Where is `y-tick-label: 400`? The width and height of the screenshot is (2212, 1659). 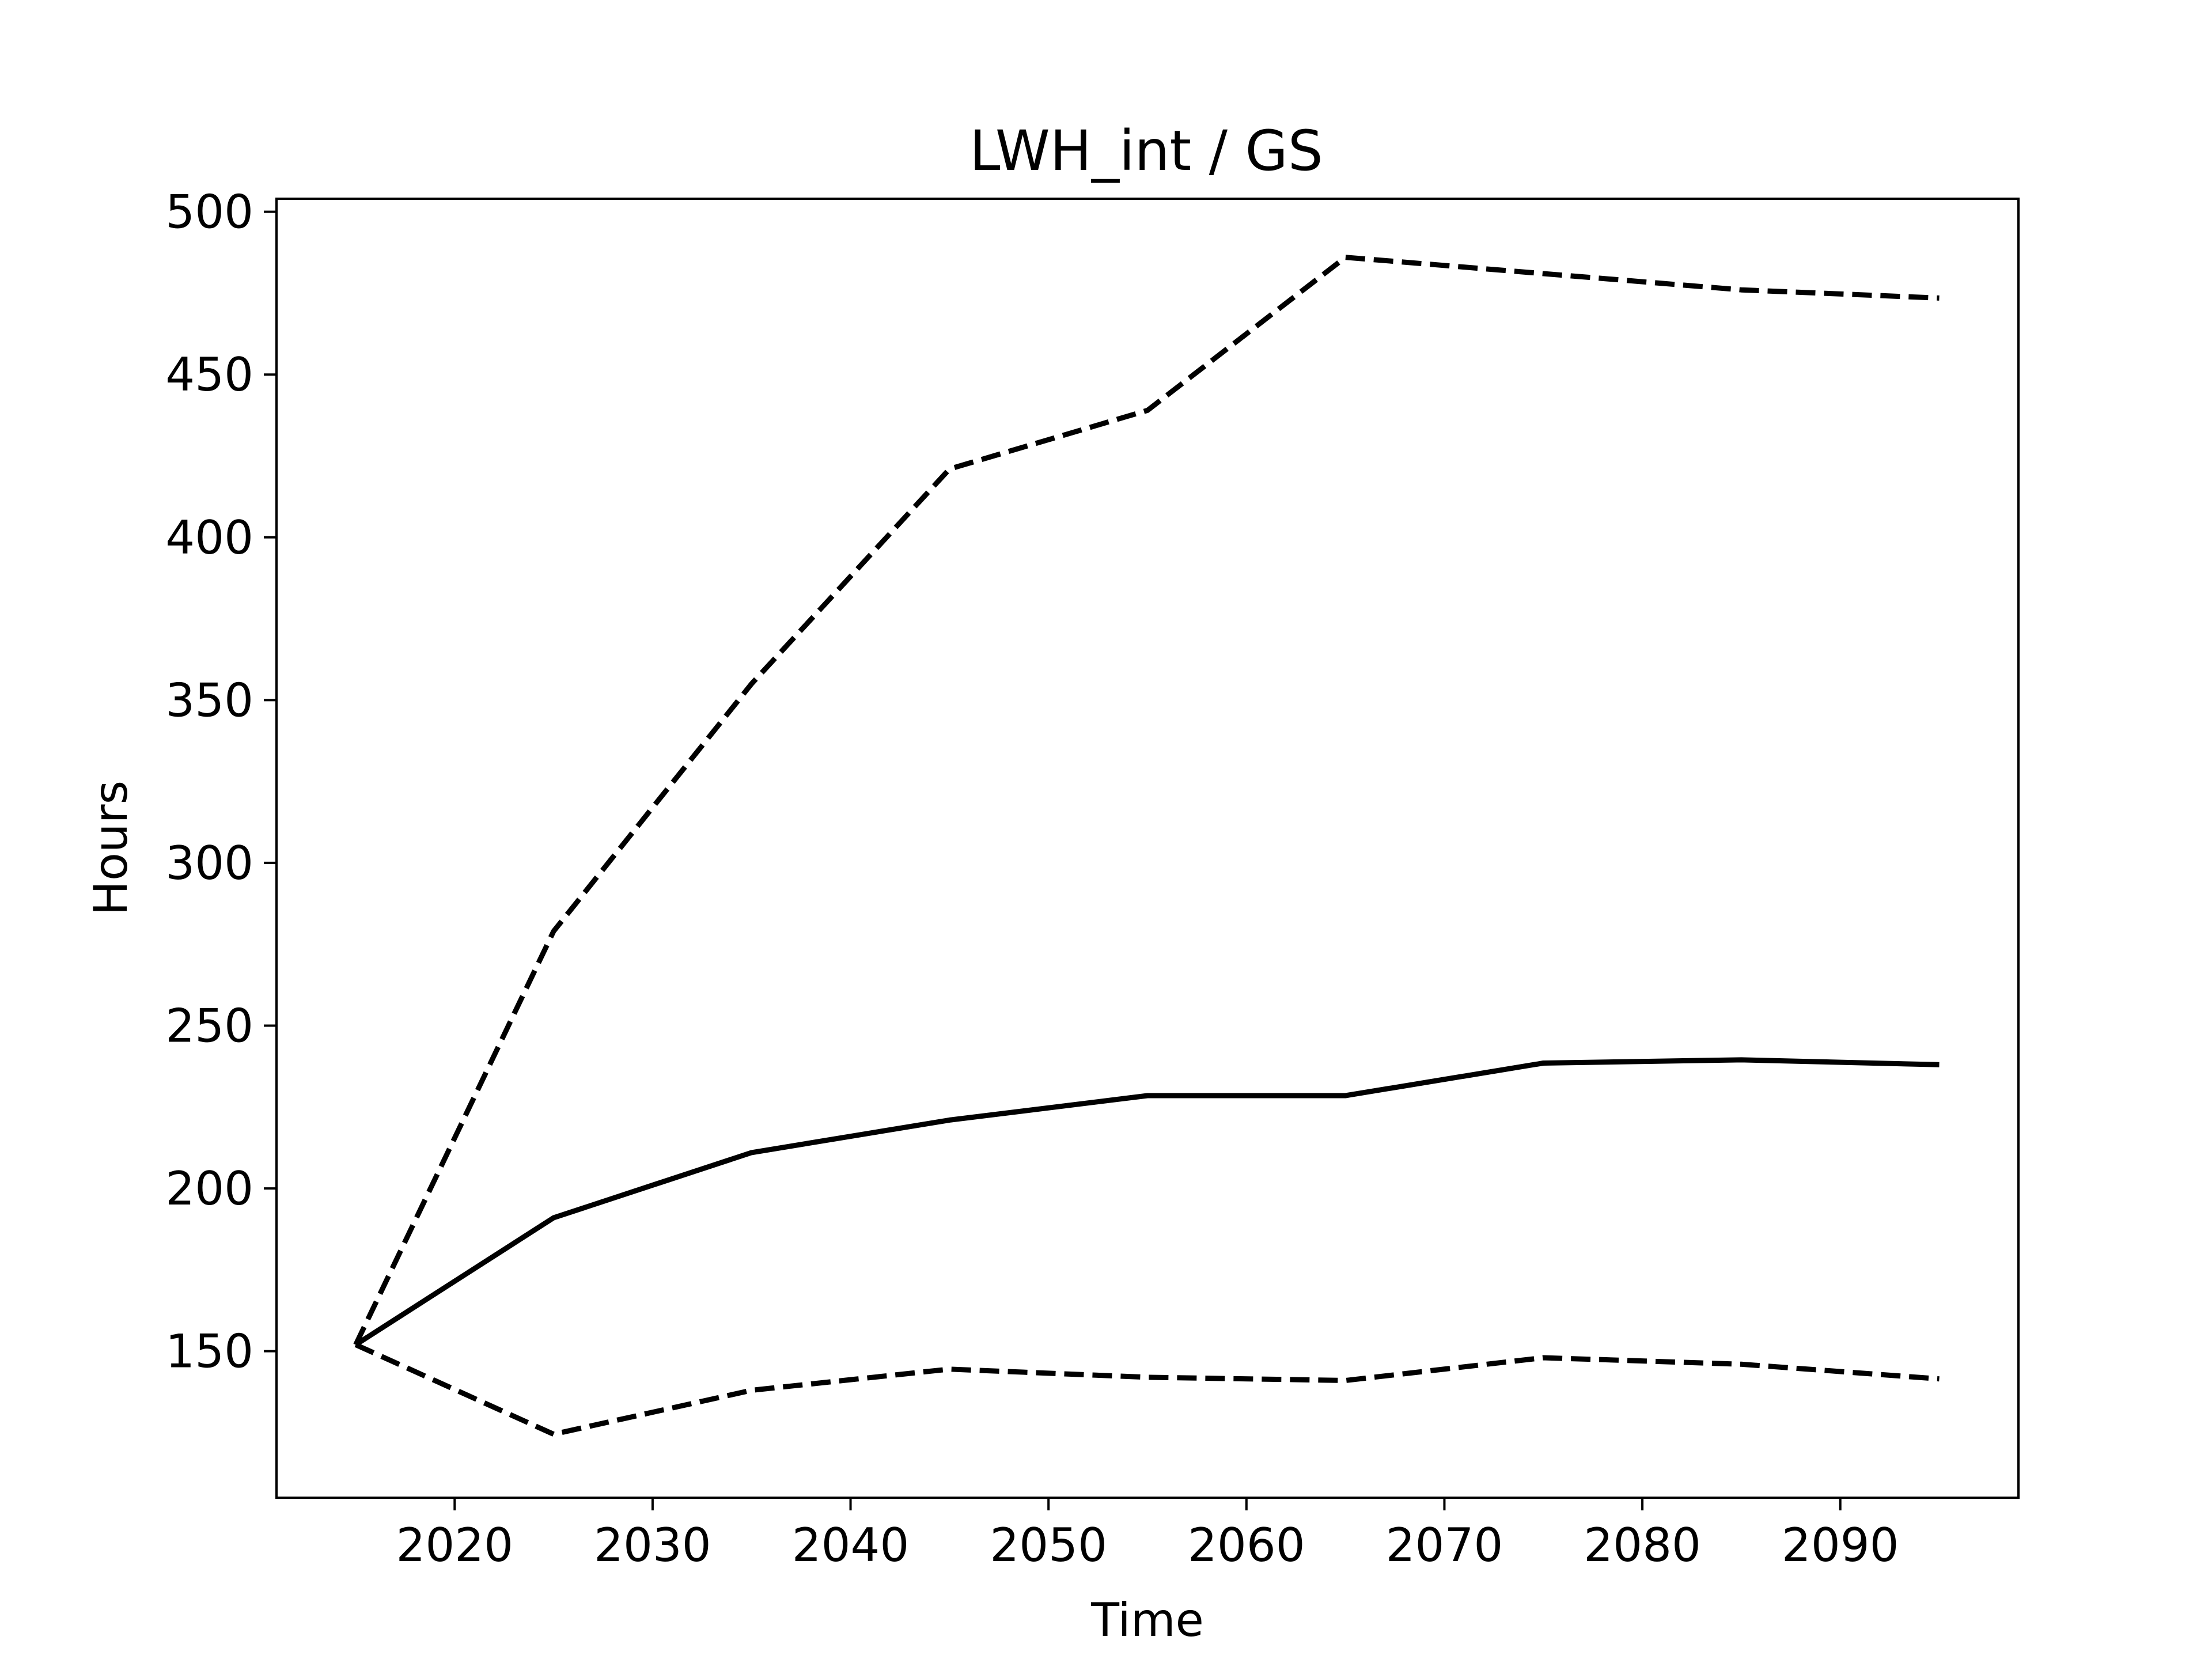
y-tick-label: 400 is located at coordinates (209, 538).